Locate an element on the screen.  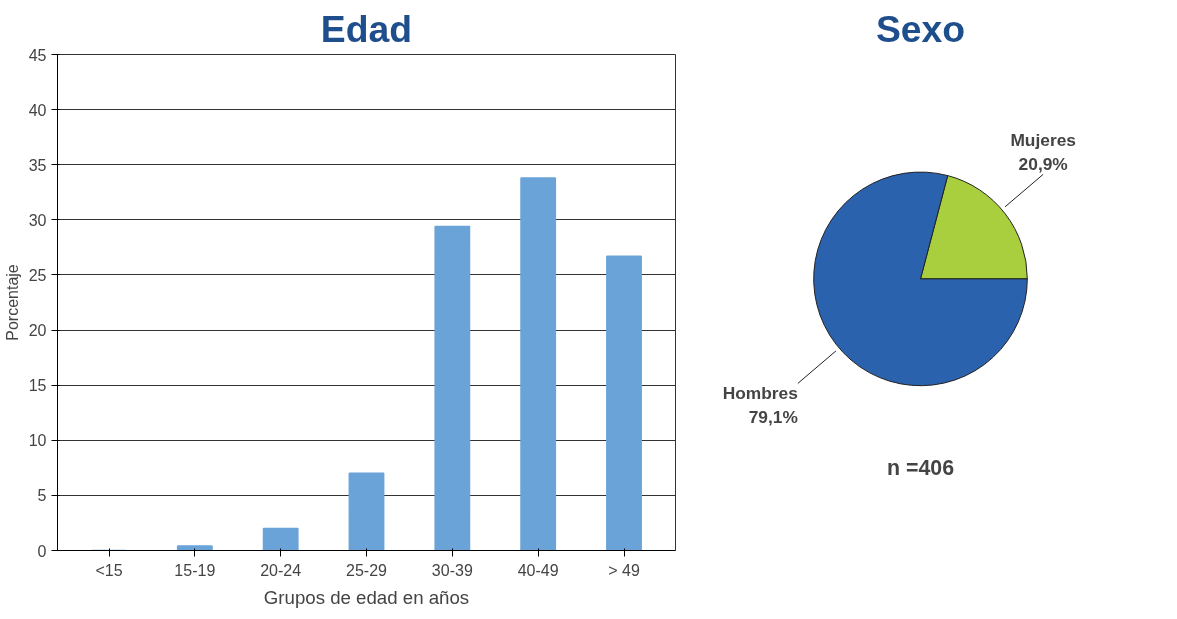
slice-label: Hombres is located at coordinates (760, 393).